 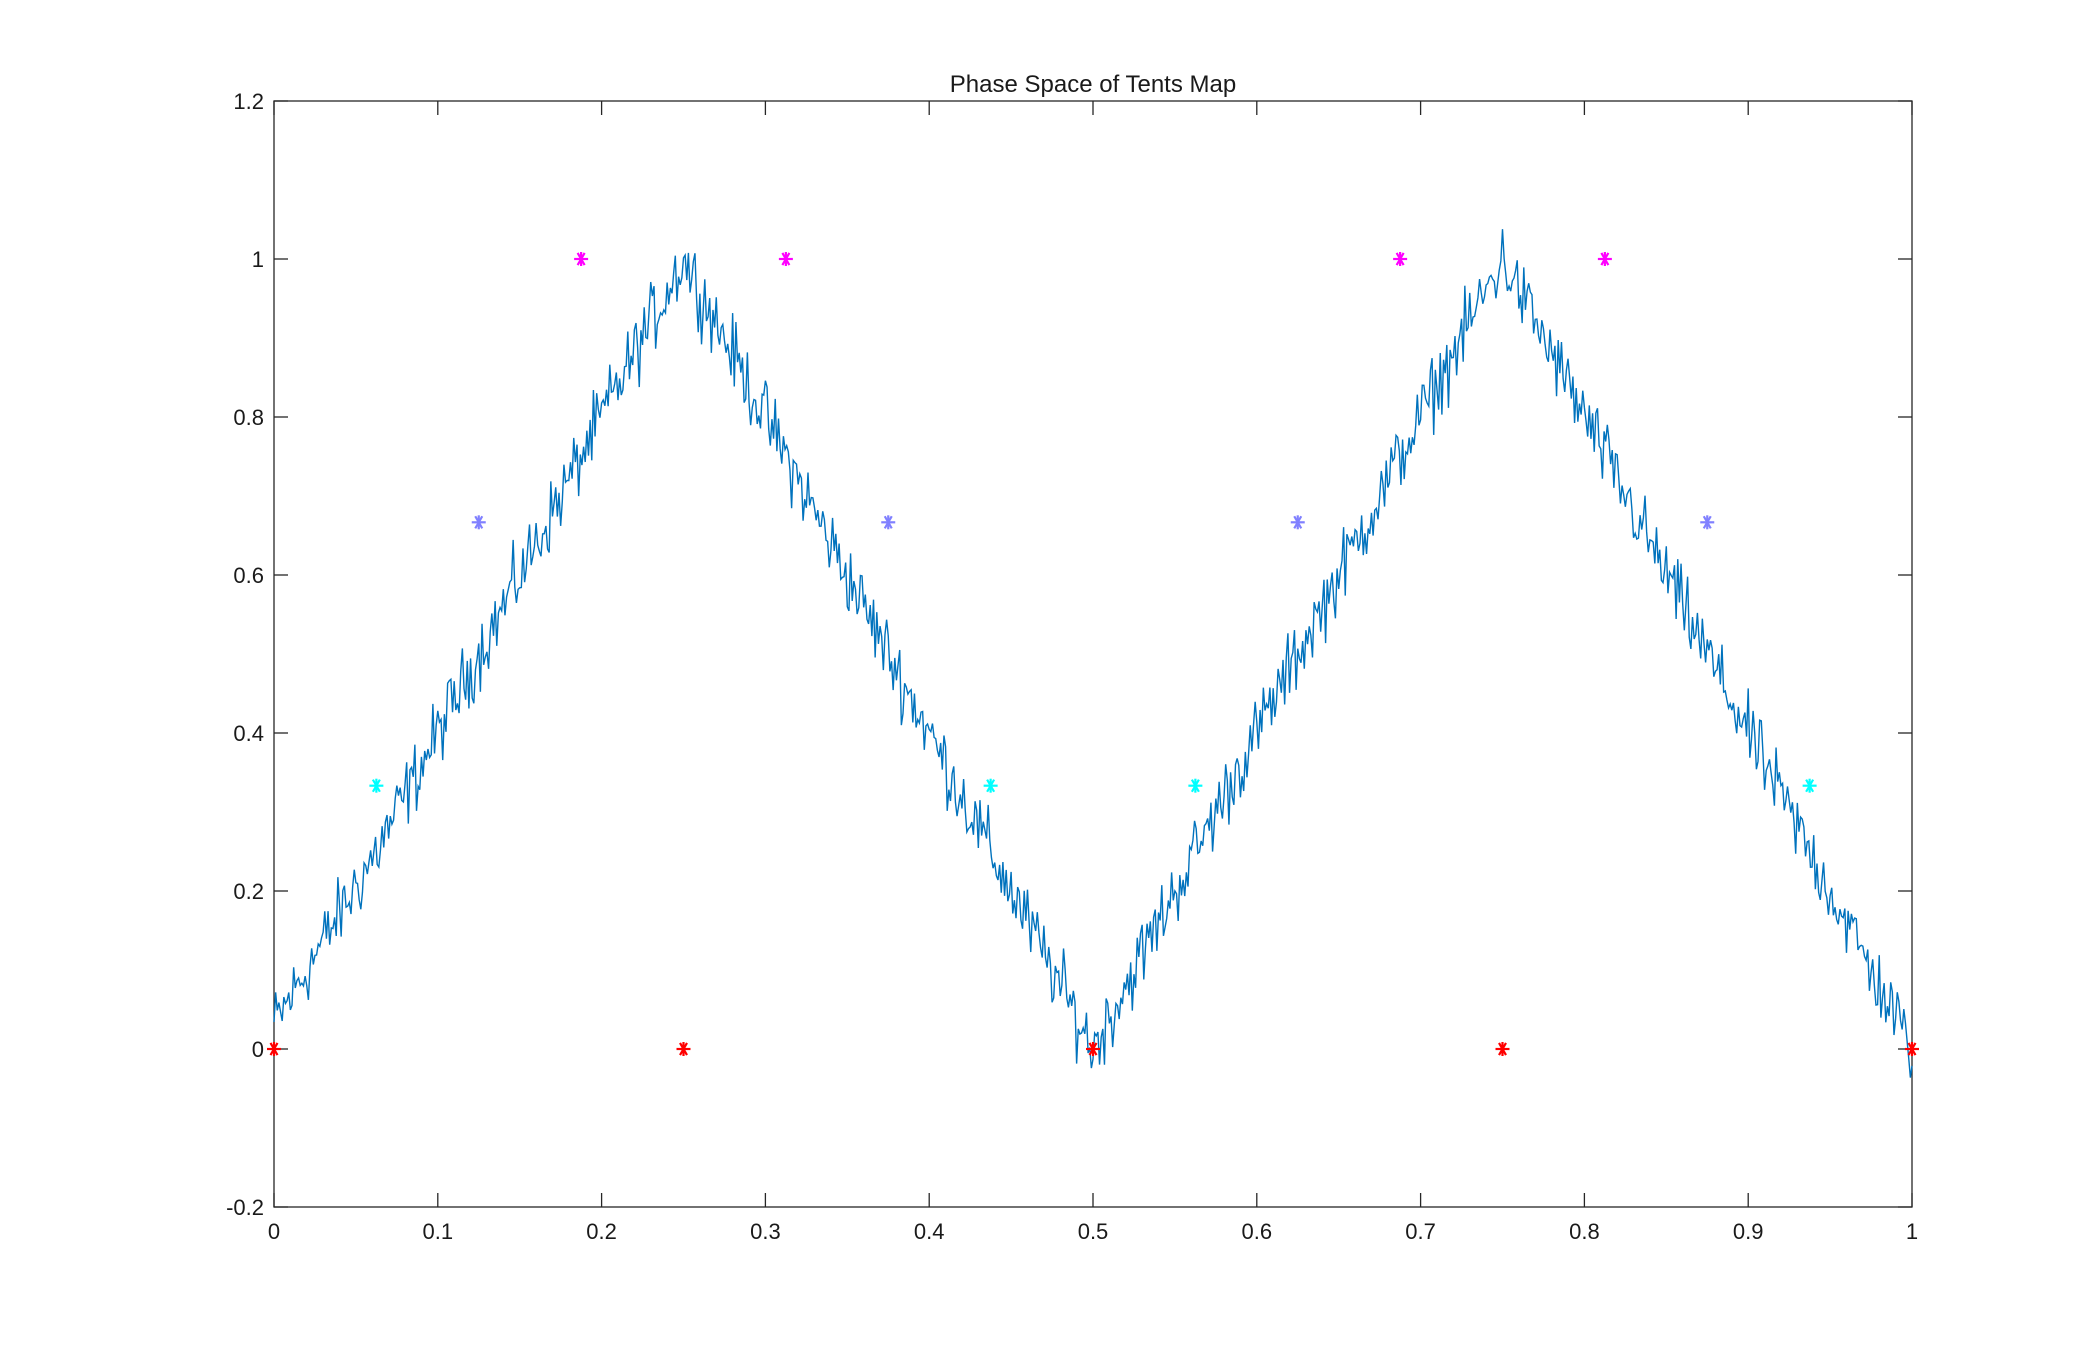 I want to click on y-tick-label: 0.8, so click(x=248, y=417).